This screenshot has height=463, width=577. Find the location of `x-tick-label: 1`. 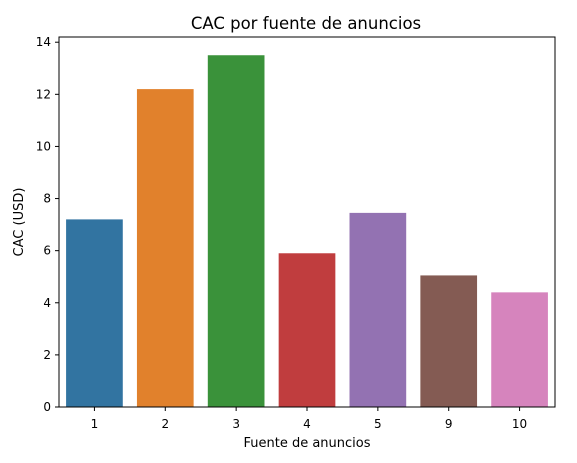

x-tick-label: 1 is located at coordinates (95, 424).